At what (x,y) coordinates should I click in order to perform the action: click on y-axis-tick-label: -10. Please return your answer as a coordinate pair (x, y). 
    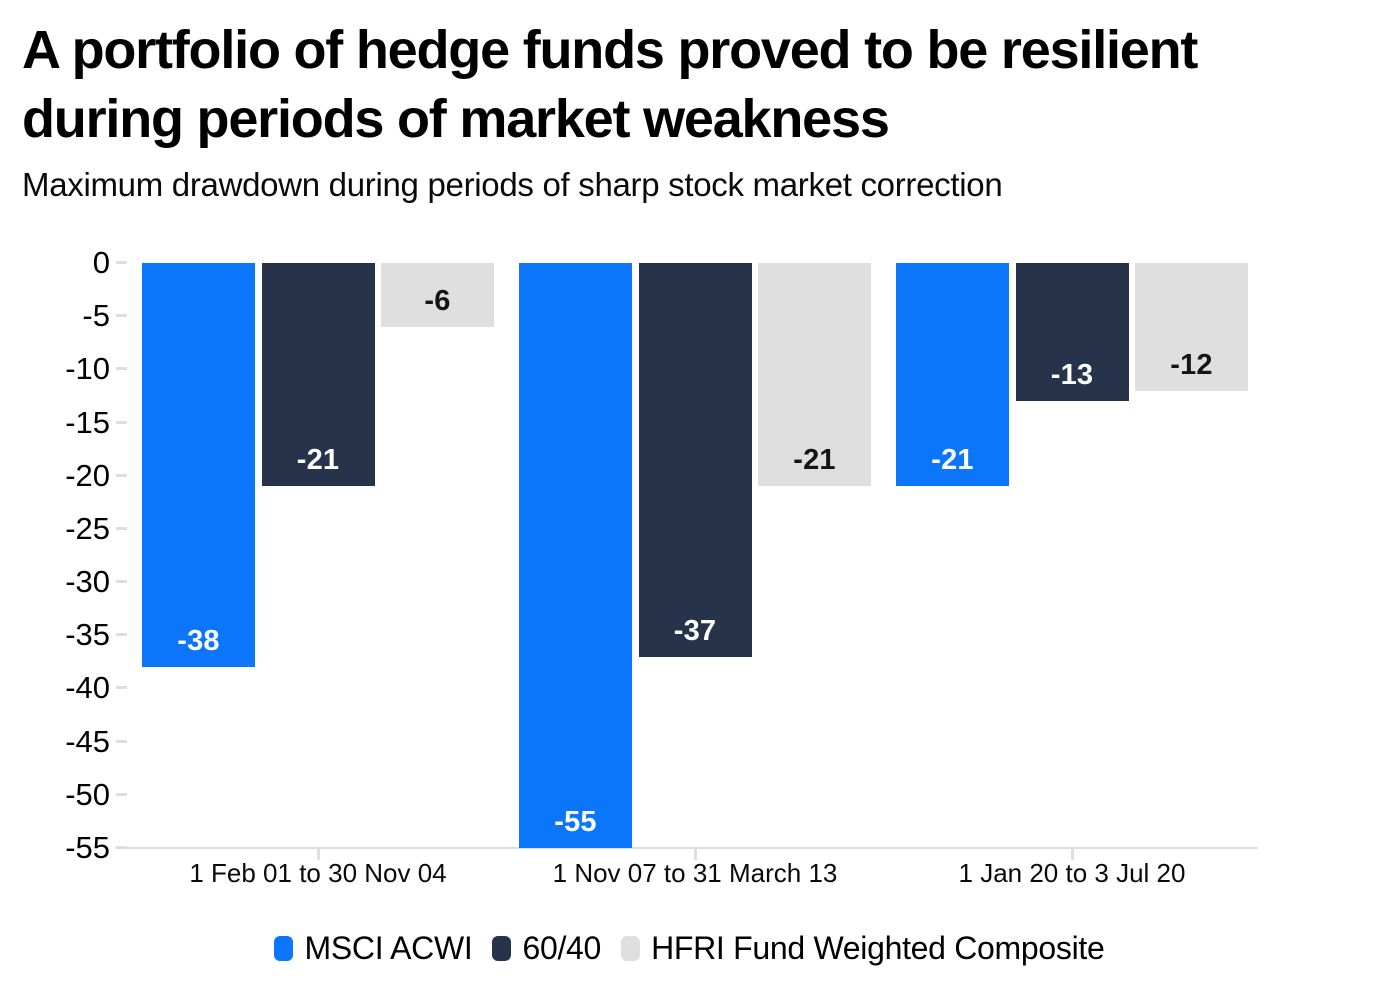
    Looking at the image, I should click on (87, 369).